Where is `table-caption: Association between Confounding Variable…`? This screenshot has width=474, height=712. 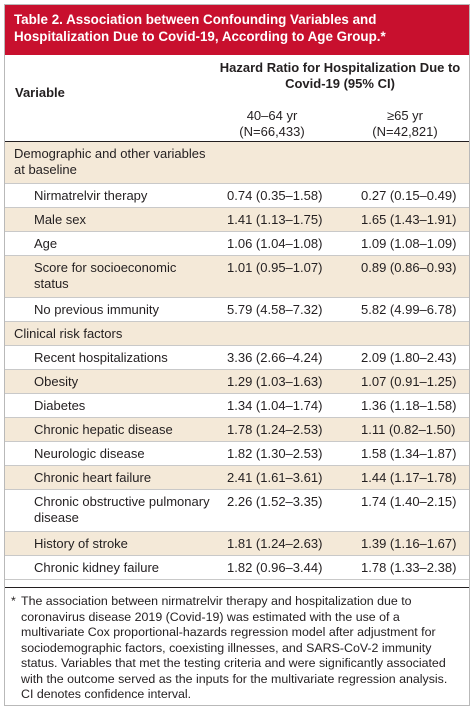 table-caption: Association between Confounding Variable… is located at coordinates (200, 28).